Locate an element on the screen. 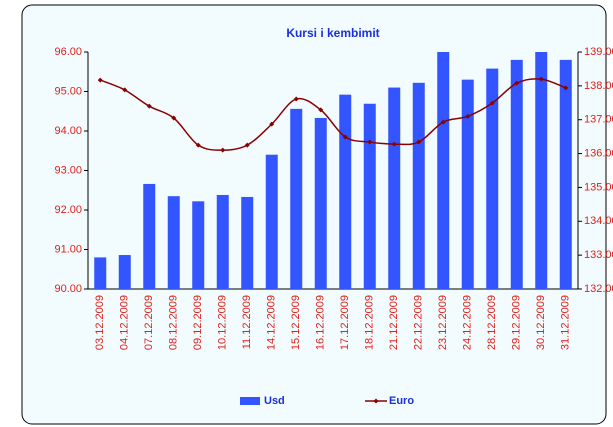  y-tick-label: 91.00 is located at coordinates (68, 249).